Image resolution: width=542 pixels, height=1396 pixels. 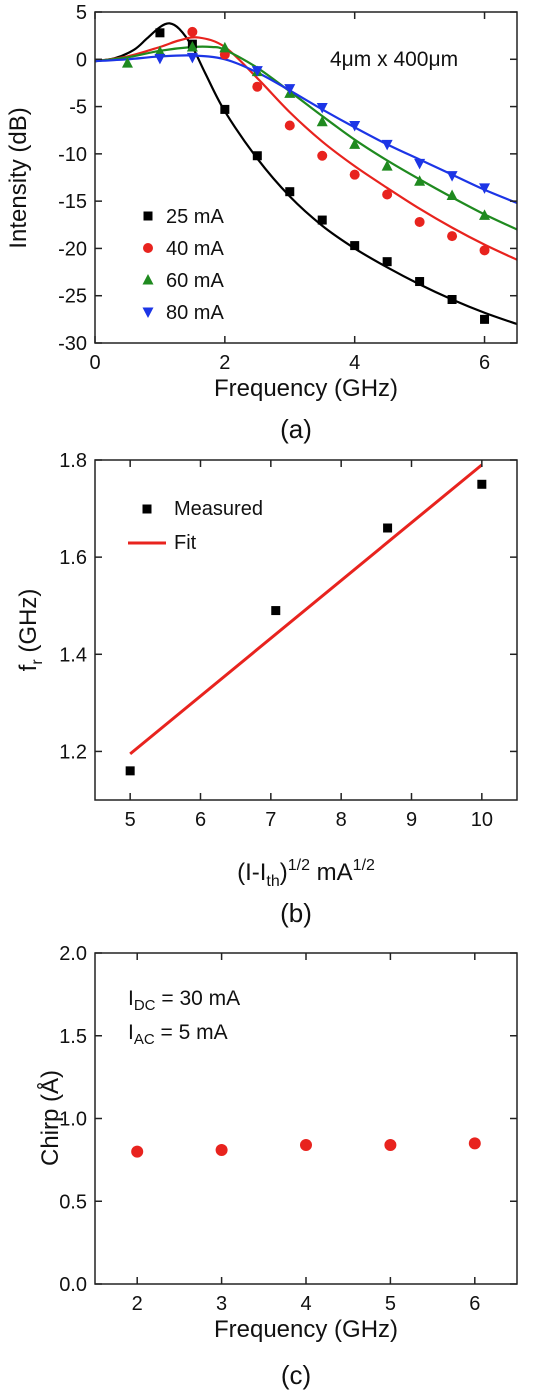 What do you see at coordinates (130, 820) in the screenshot?
I see `panel-b-x-tick-label: 5` at bounding box center [130, 820].